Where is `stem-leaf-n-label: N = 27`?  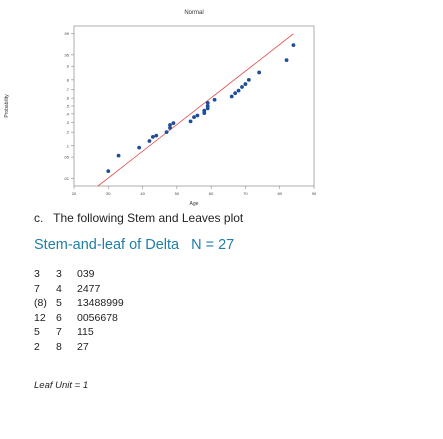 stem-leaf-n-label: N = 27 is located at coordinates (213, 245).